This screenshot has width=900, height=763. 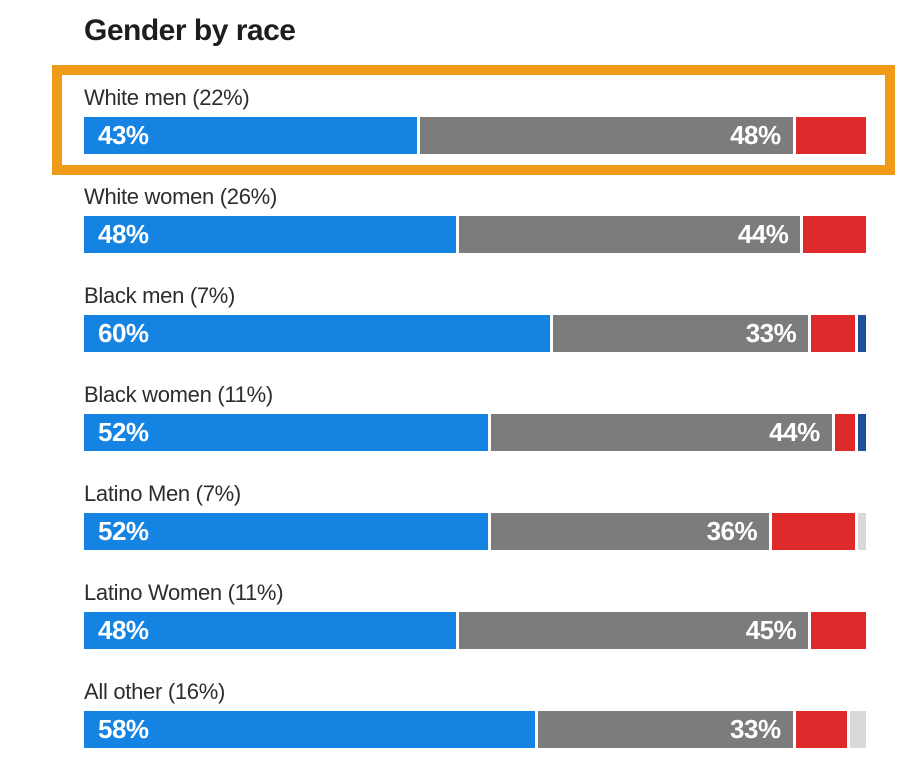 What do you see at coordinates (160, 295) in the screenshot?
I see `row-label: Black men (7%)` at bounding box center [160, 295].